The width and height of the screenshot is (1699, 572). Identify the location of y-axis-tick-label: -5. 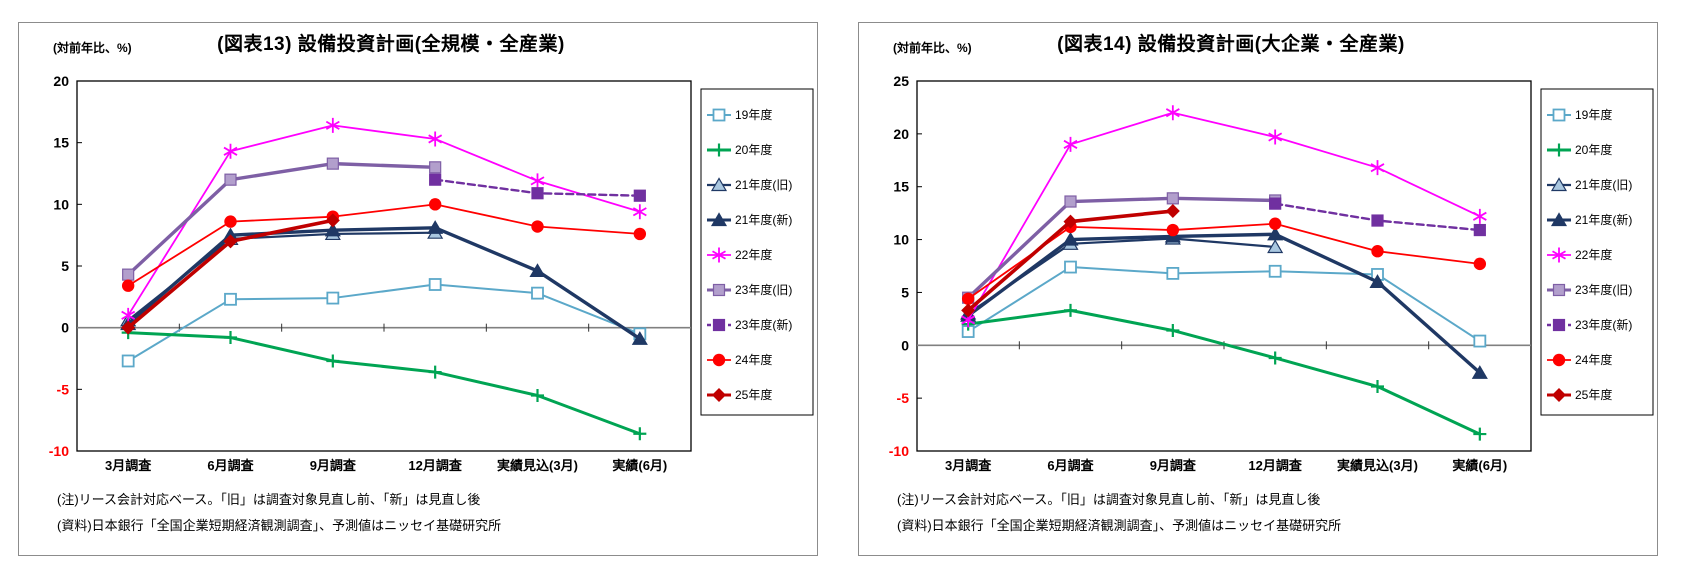
(63, 389).